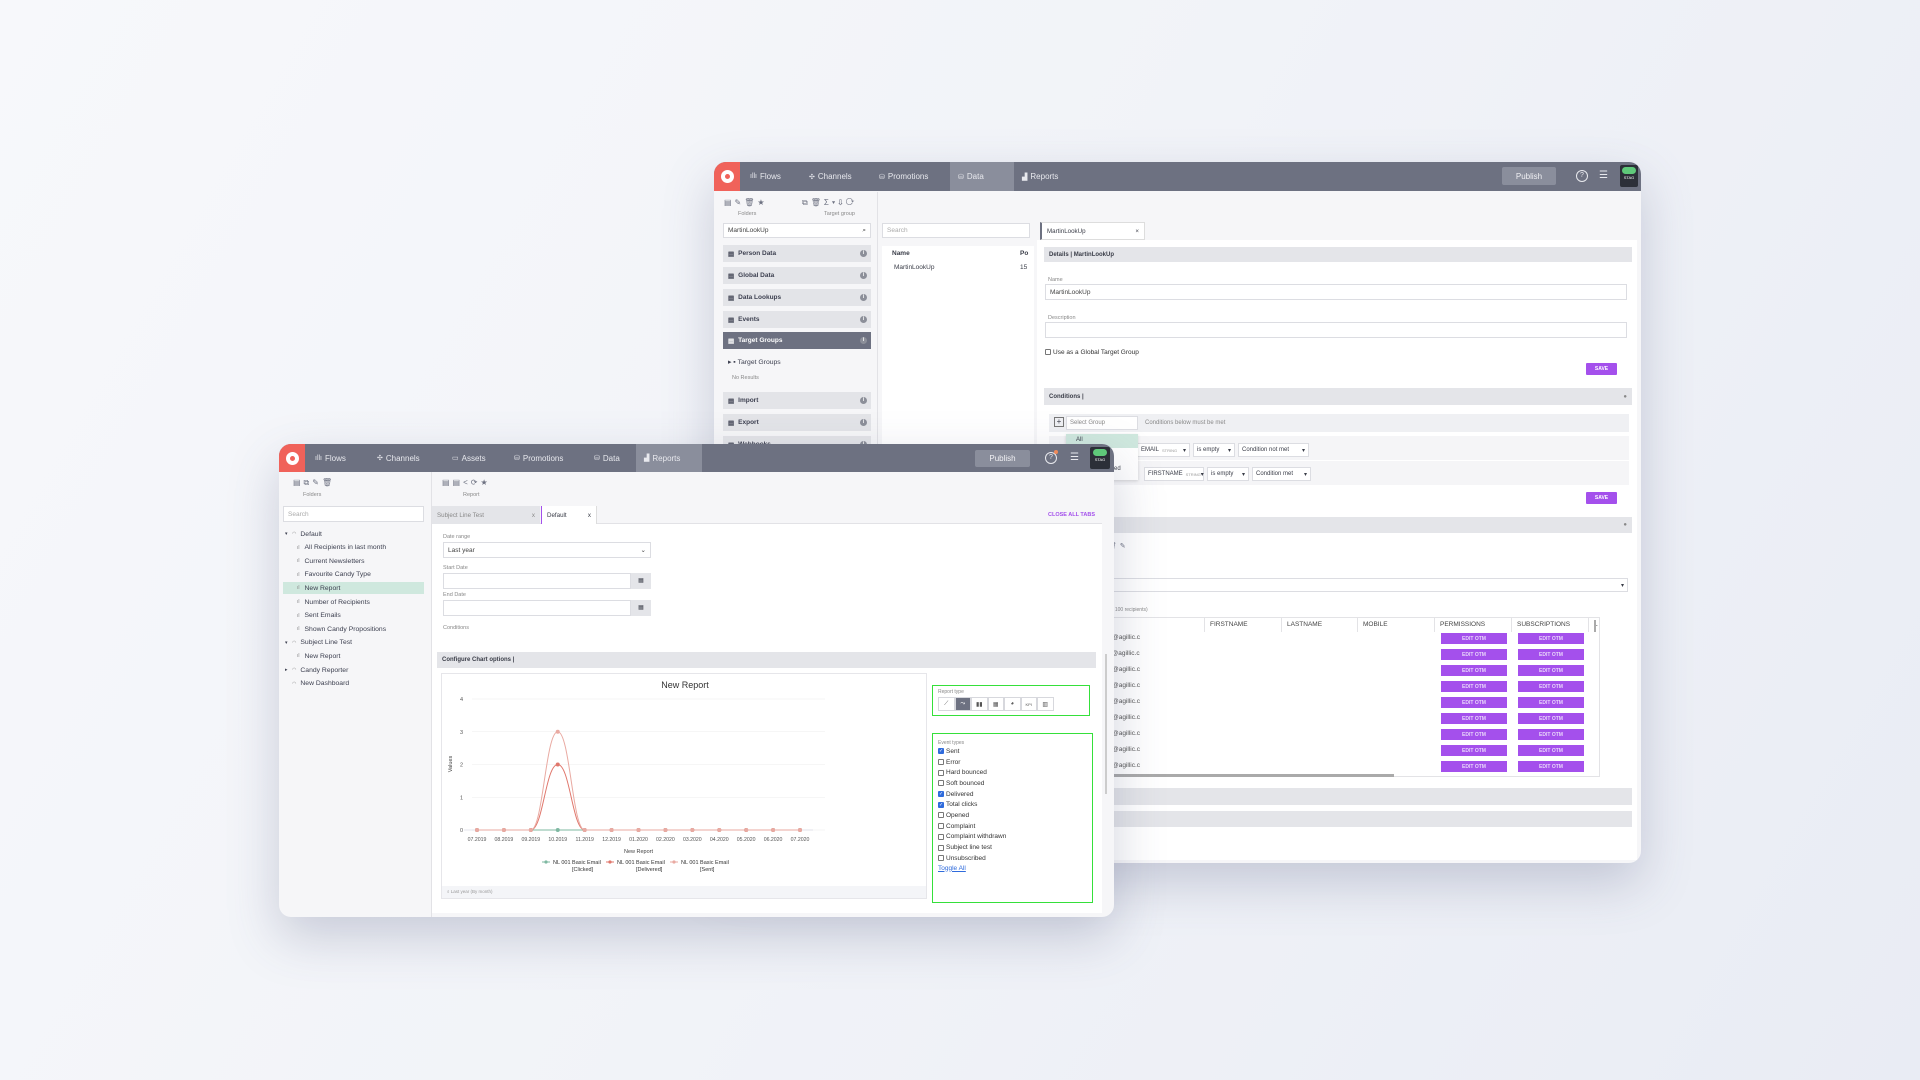  What do you see at coordinates (316, 670) in the screenshot?
I see `tree-item-candy-reporter: ▸ ◠ Candy Reporter` at bounding box center [316, 670].